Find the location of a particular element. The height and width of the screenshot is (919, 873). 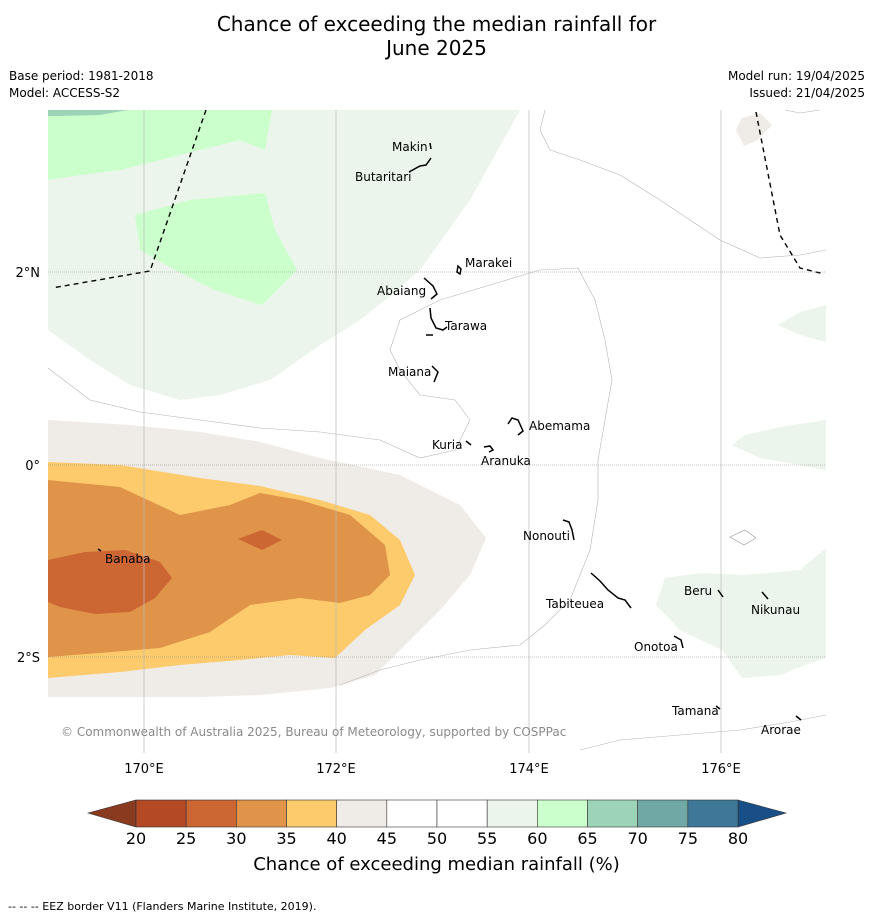

contour-60-65-west is located at coordinates (216, 249).